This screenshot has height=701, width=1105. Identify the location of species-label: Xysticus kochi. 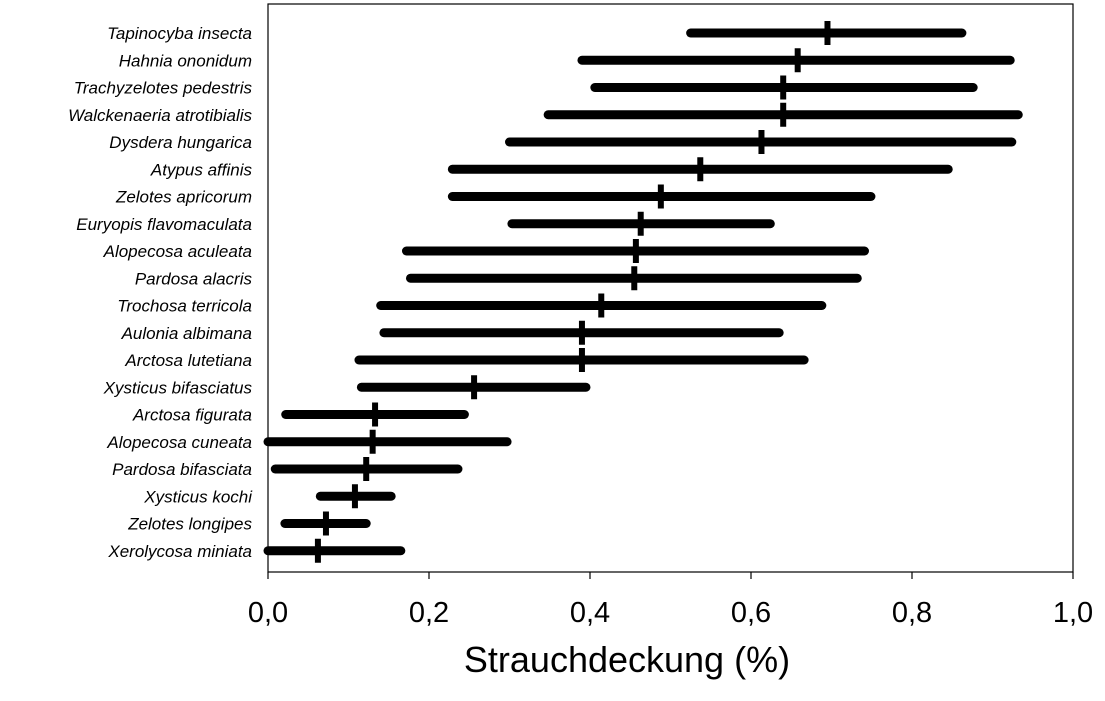
(198, 496).